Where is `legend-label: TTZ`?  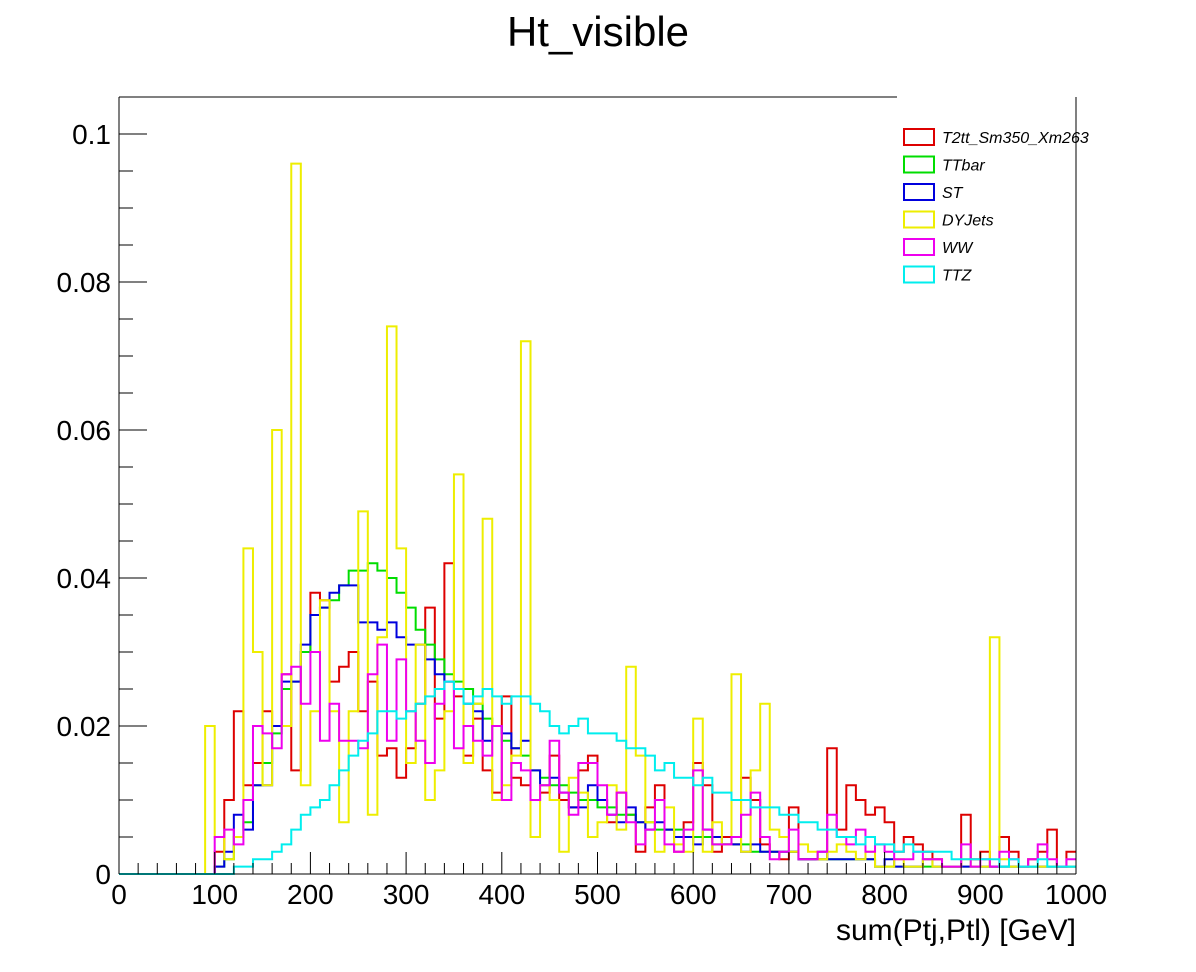
legend-label: TTZ is located at coordinates (957, 276).